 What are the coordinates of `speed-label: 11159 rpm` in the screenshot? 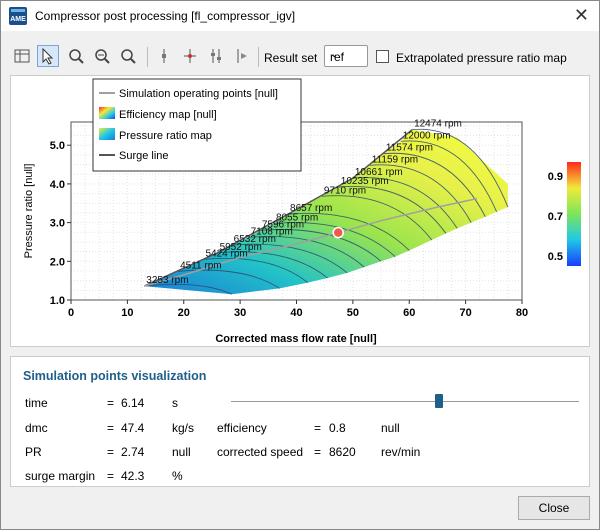 It's located at (395, 159).